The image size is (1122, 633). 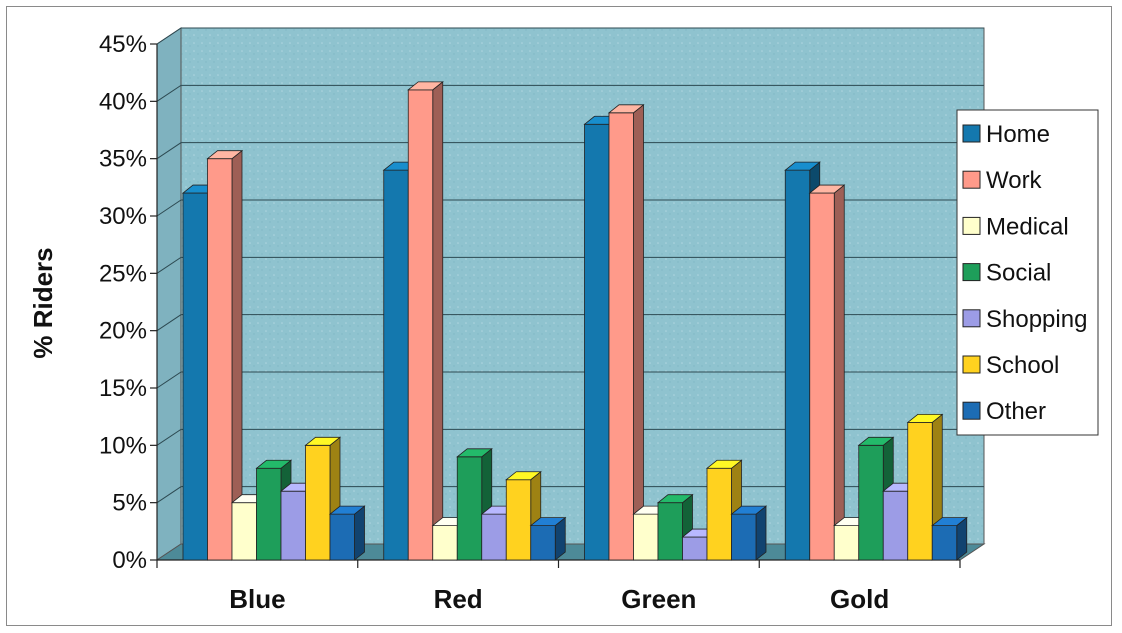 I want to click on legend-label: Social, so click(x=1018, y=273).